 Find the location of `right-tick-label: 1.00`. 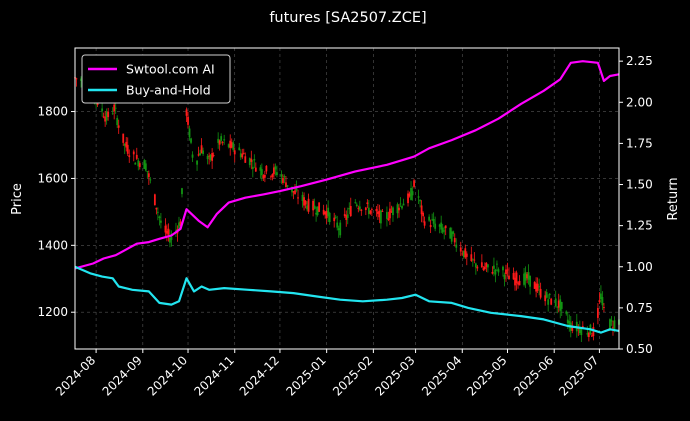

right-tick-label: 1.00 is located at coordinates (639, 267).